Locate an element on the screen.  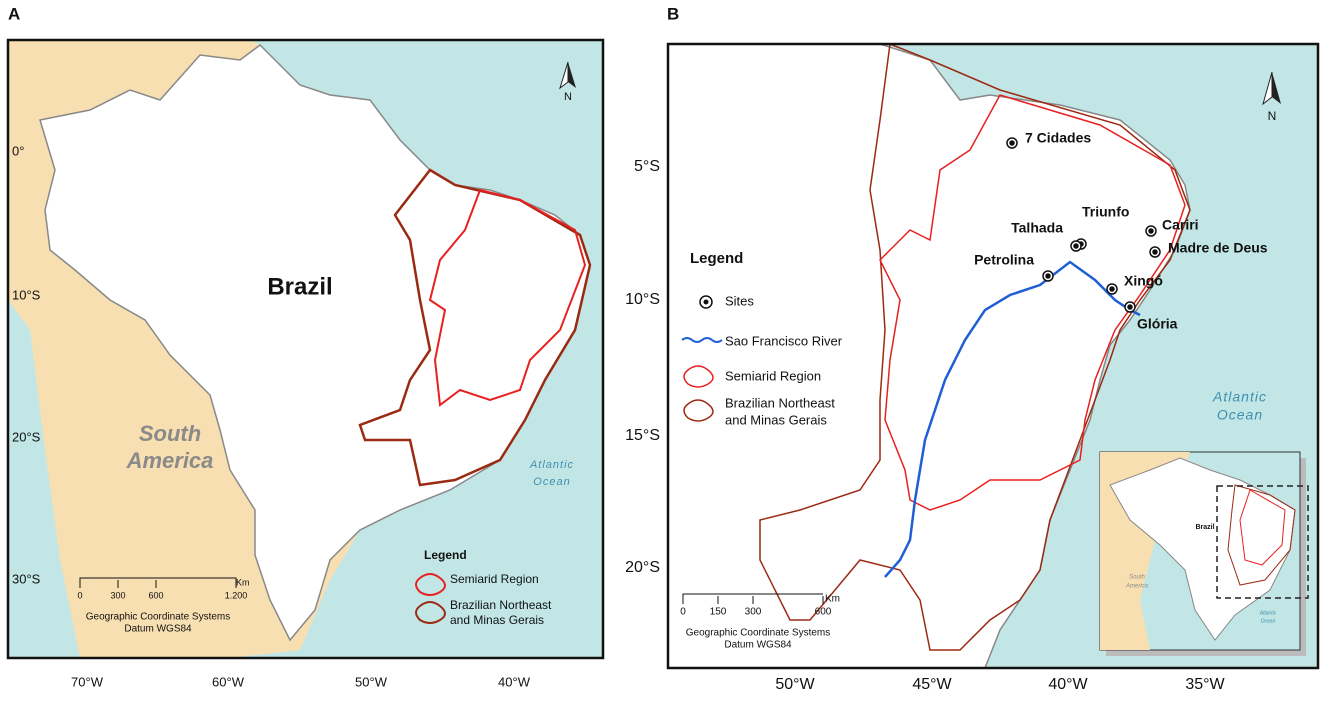
site-label: 7 Cidades is located at coordinates (1058, 138).